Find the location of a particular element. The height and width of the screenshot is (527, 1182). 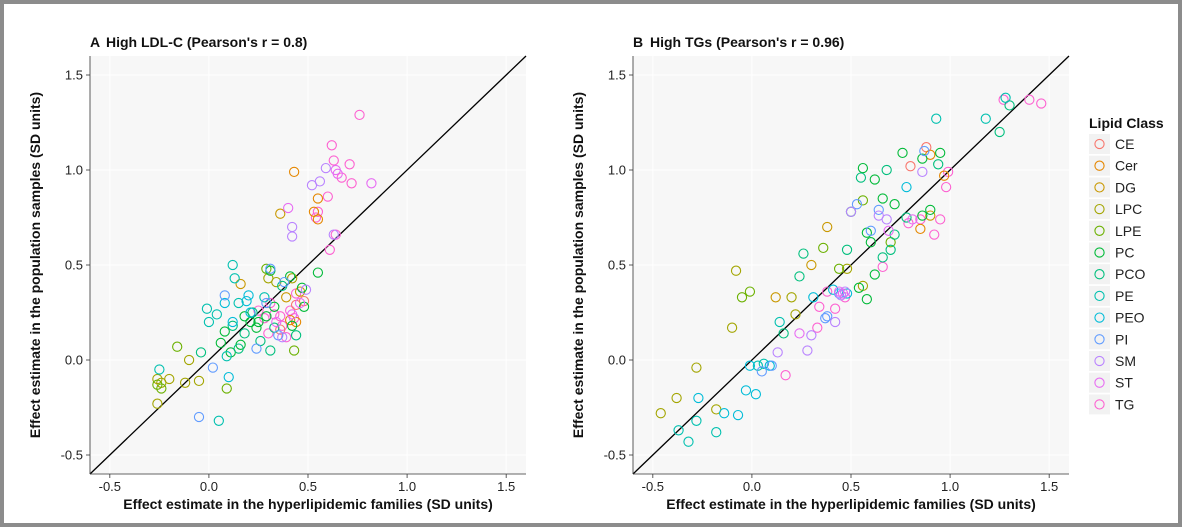

x-tick-label: 1.5 is located at coordinates (506, 486).